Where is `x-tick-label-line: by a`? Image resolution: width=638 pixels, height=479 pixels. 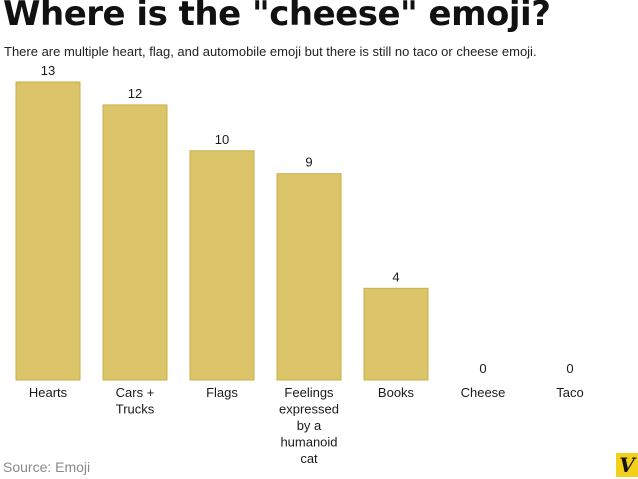 x-tick-label-line: by a is located at coordinates (309, 425).